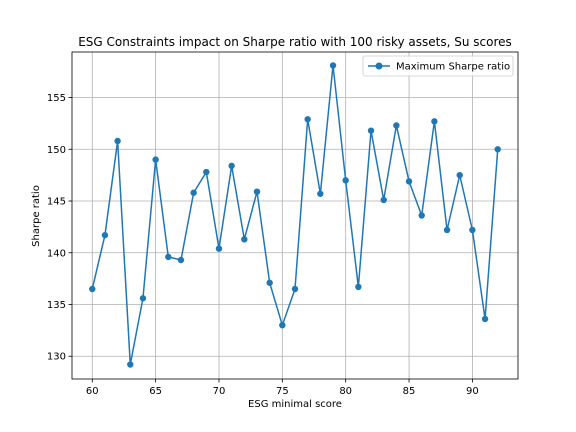 This screenshot has height=432, width=576. What do you see at coordinates (56, 305) in the screenshot?
I see `y-tick-label: 135` at bounding box center [56, 305].